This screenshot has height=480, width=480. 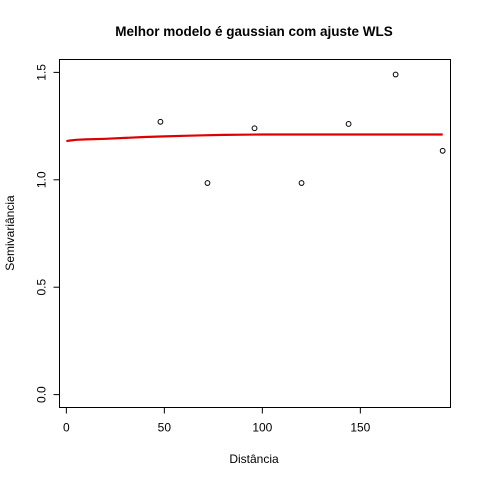 I want to click on y-axis: 0.0 0.5 1.0 1.5, so click(x=47, y=233).